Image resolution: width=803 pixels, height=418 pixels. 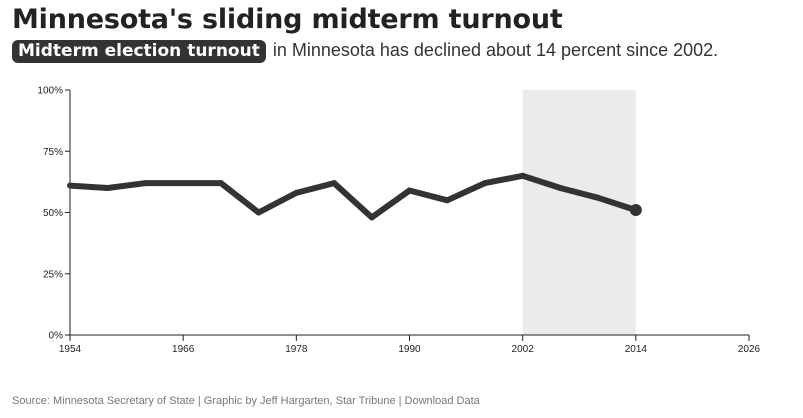 I want to click on x-tick-label: 2026, so click(x=749, y=349).